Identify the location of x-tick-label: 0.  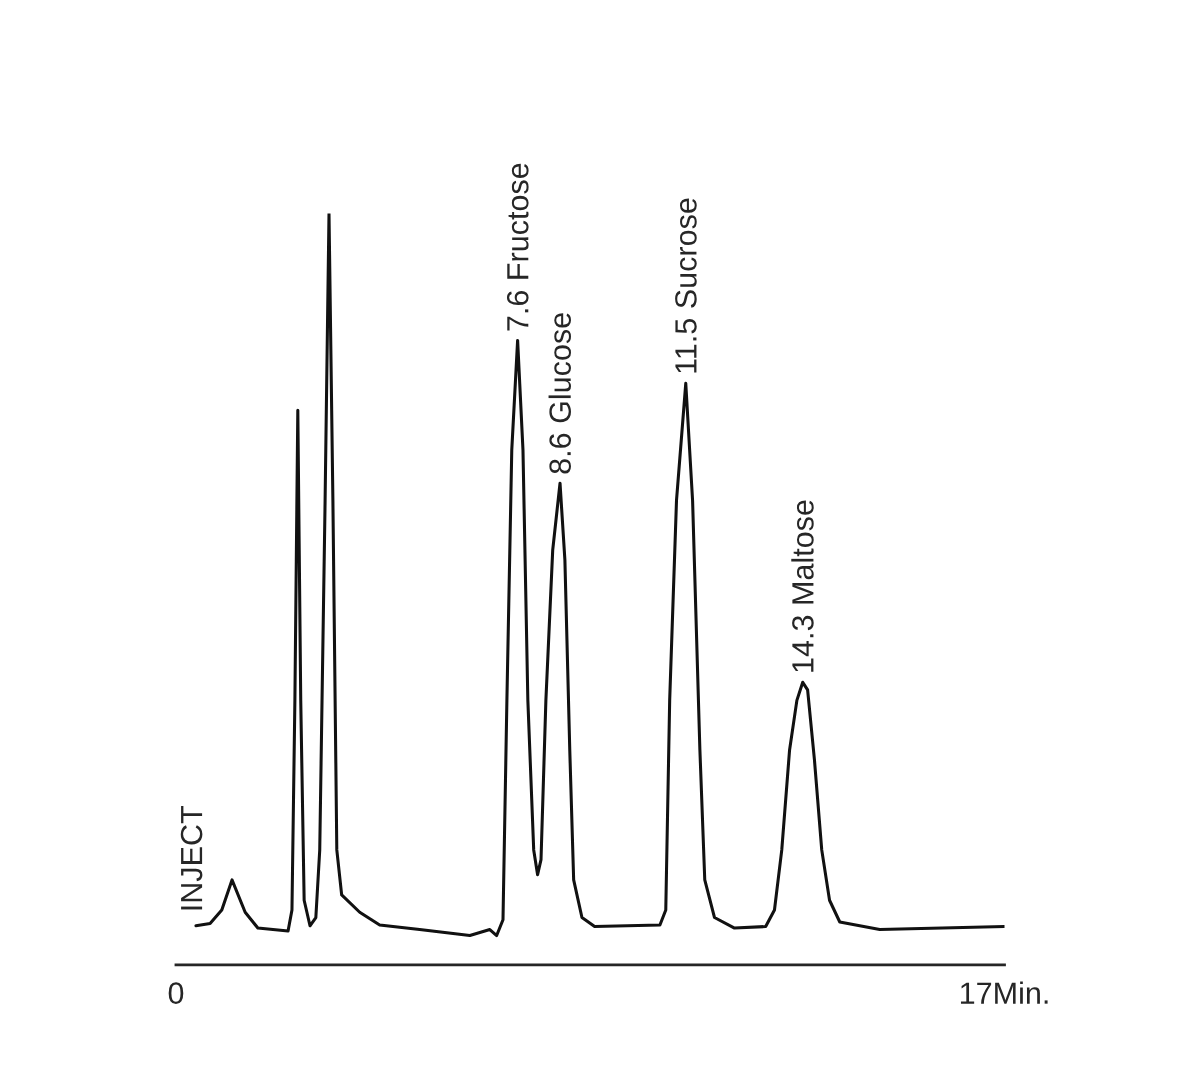
(176, 993).